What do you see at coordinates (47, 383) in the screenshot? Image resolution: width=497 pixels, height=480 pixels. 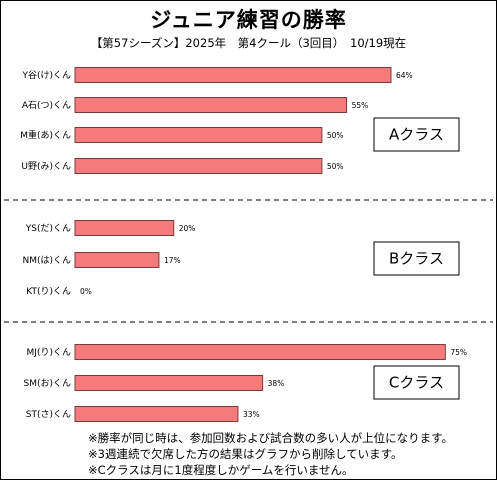 I see `category-label: SM(お)くん` at bounding box center [47, 383].